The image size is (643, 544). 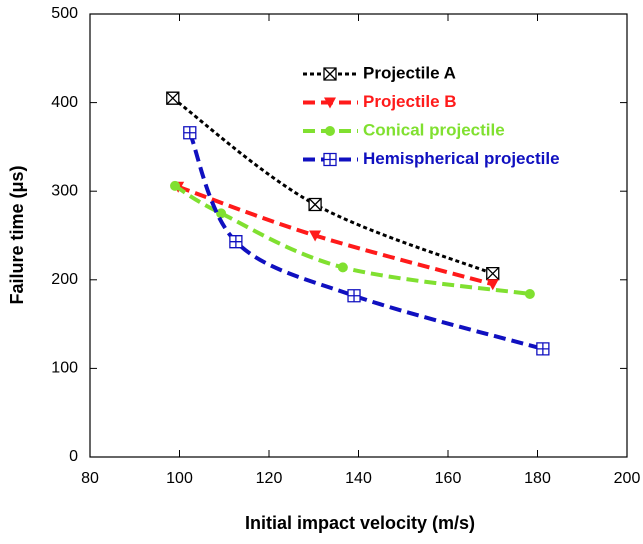 What do you see at coordinates (448, 478) in the screenshot?
I see `x-tick-label: 160` at bounding box center [448, 478].